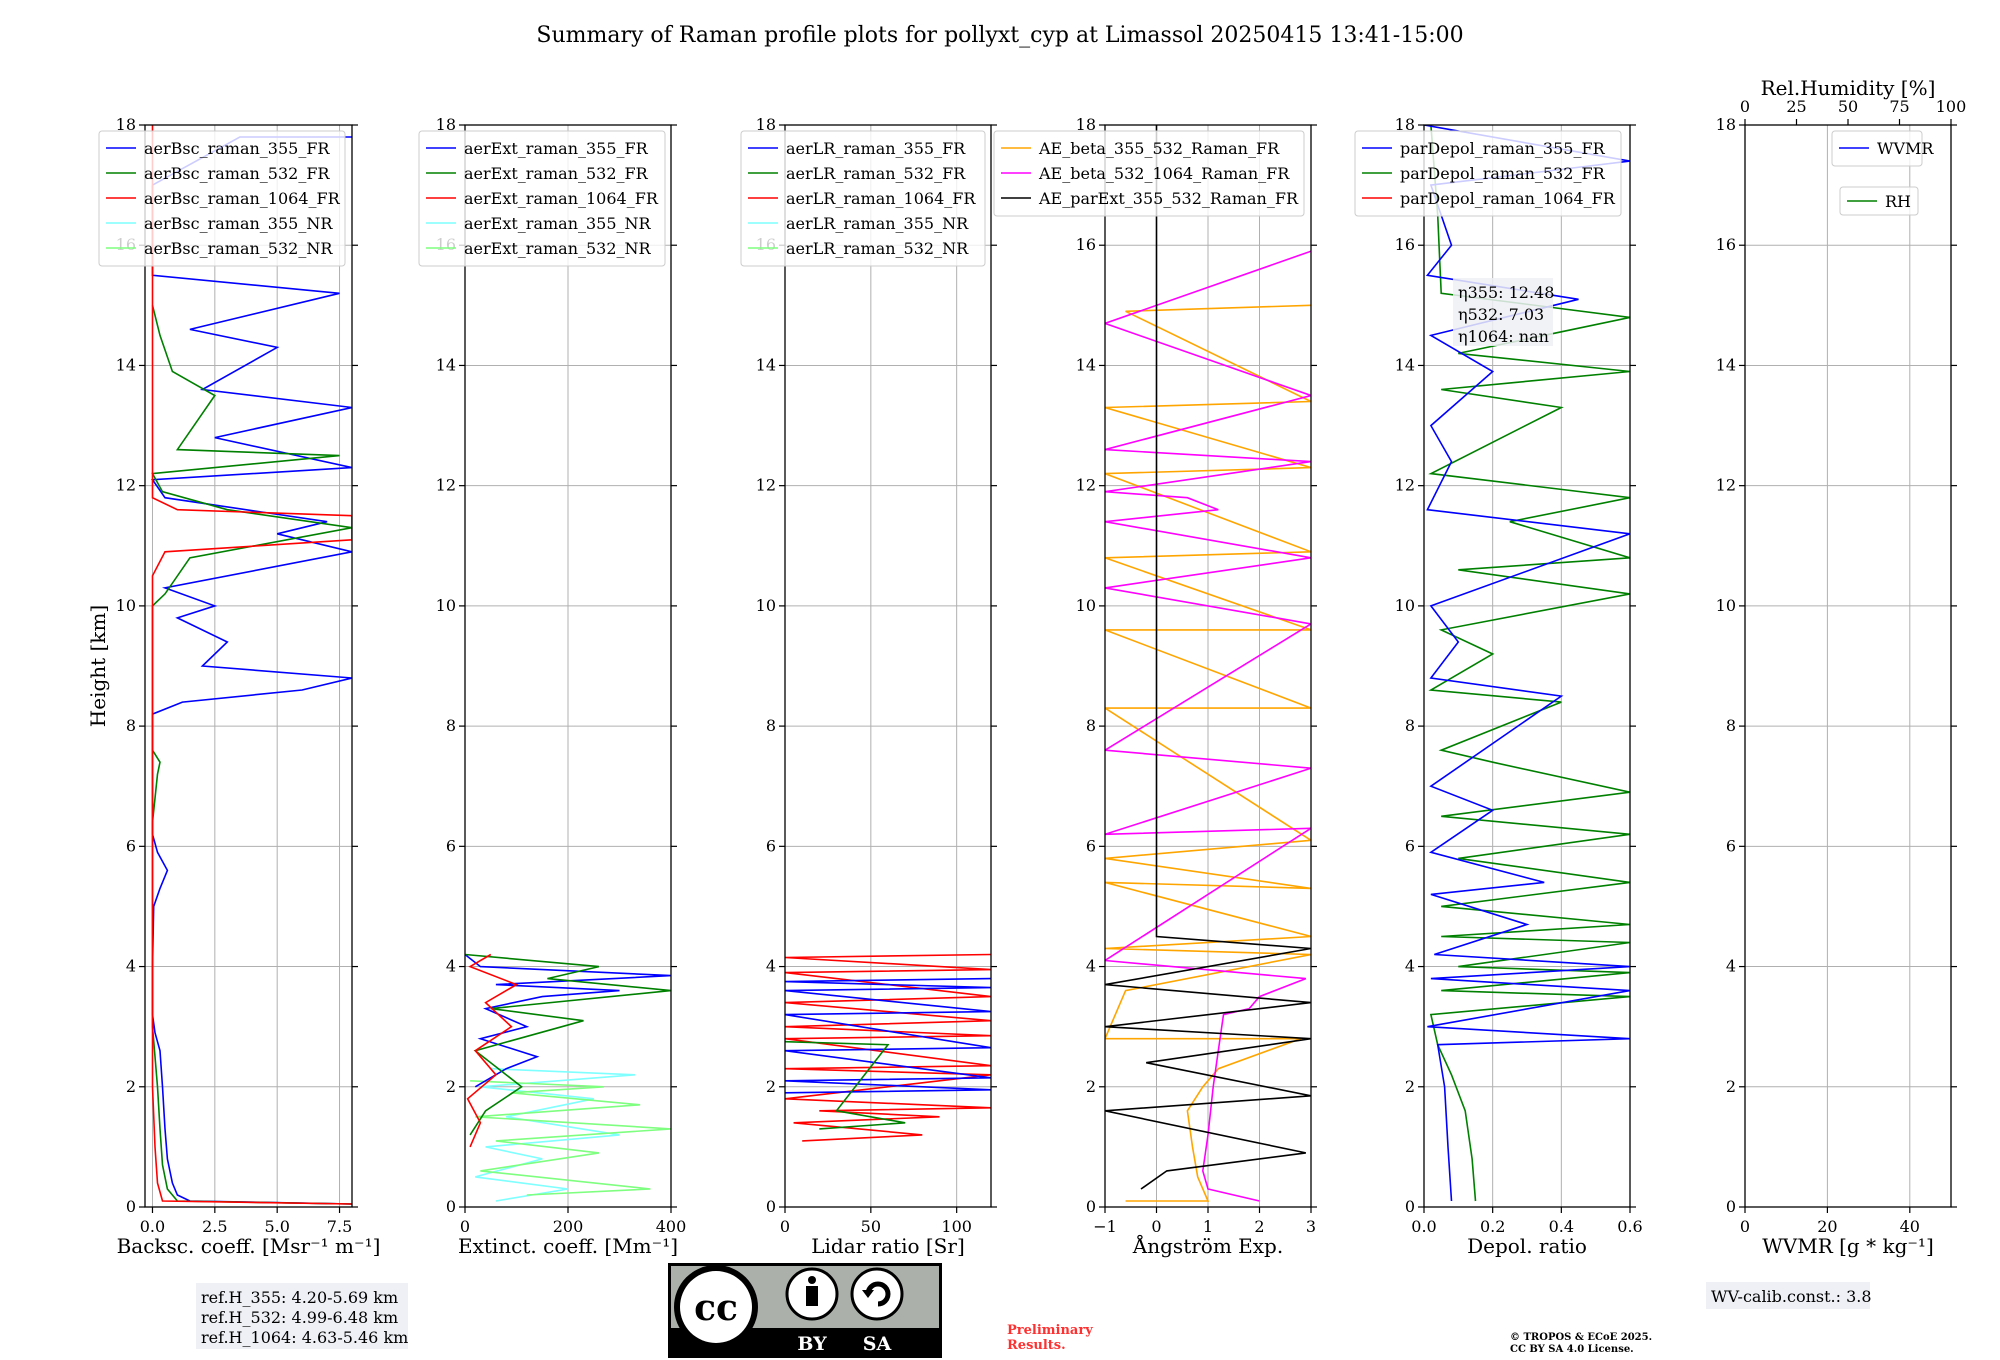 The width and height of the screenshot is (2000, 1360). Describe the element at coordinates (1905, 148) in the screenshot. I see `legend-label: WVMR` at that location.